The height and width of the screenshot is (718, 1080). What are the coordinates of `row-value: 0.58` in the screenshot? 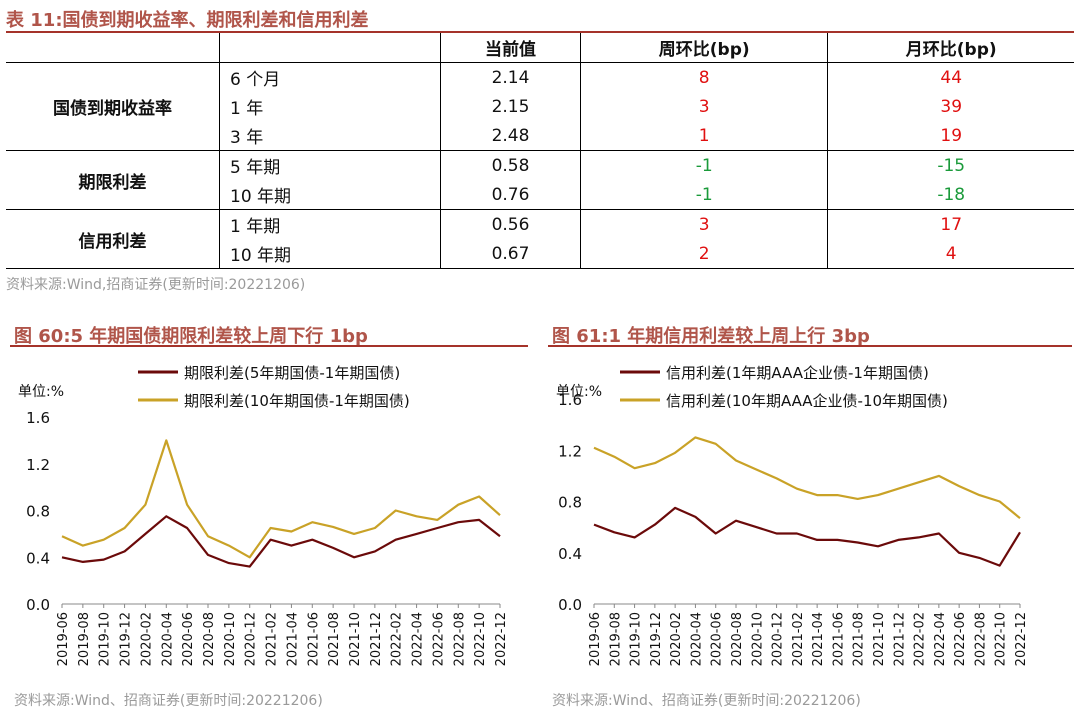 It's located at (510, 165).